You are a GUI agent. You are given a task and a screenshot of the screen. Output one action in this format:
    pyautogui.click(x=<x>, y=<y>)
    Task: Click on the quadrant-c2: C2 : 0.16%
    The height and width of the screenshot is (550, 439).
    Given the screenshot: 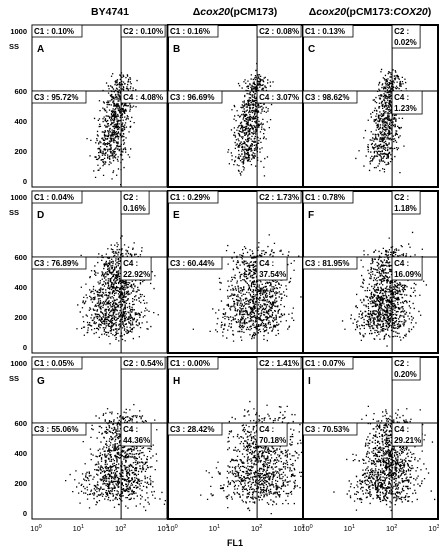 What is the action you would take?
    pyautogui.click(x=135, y=202)
    